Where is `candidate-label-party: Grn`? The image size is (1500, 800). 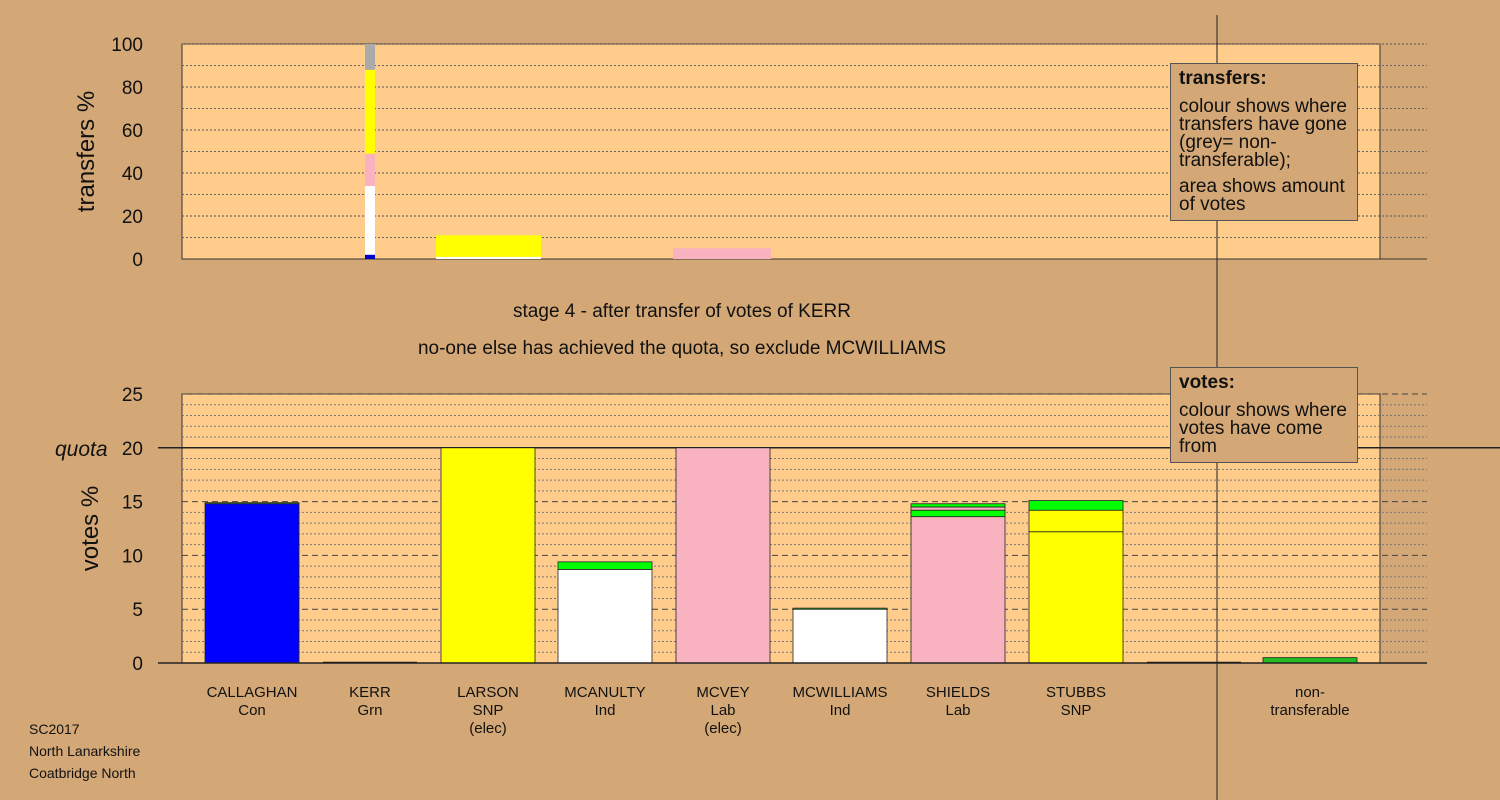 candidate-label-party: Grn is located at coordinates (369, 710).